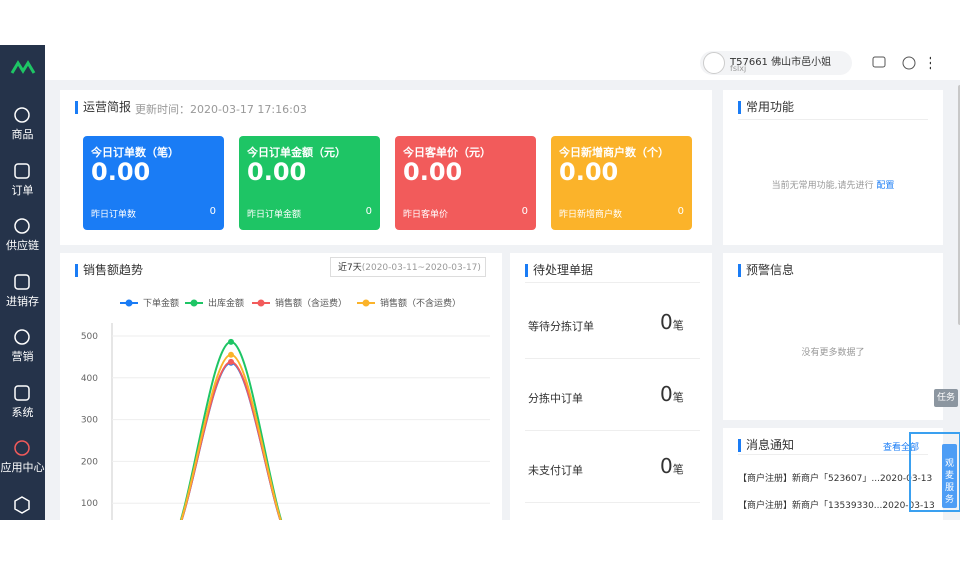 This screenshot has width=965, height=564. What do you see at coordinates (822, 186) in the screenshot?
I see `empty-text: 当前无常用功能,请先进行` at bounding box center [822, 186].